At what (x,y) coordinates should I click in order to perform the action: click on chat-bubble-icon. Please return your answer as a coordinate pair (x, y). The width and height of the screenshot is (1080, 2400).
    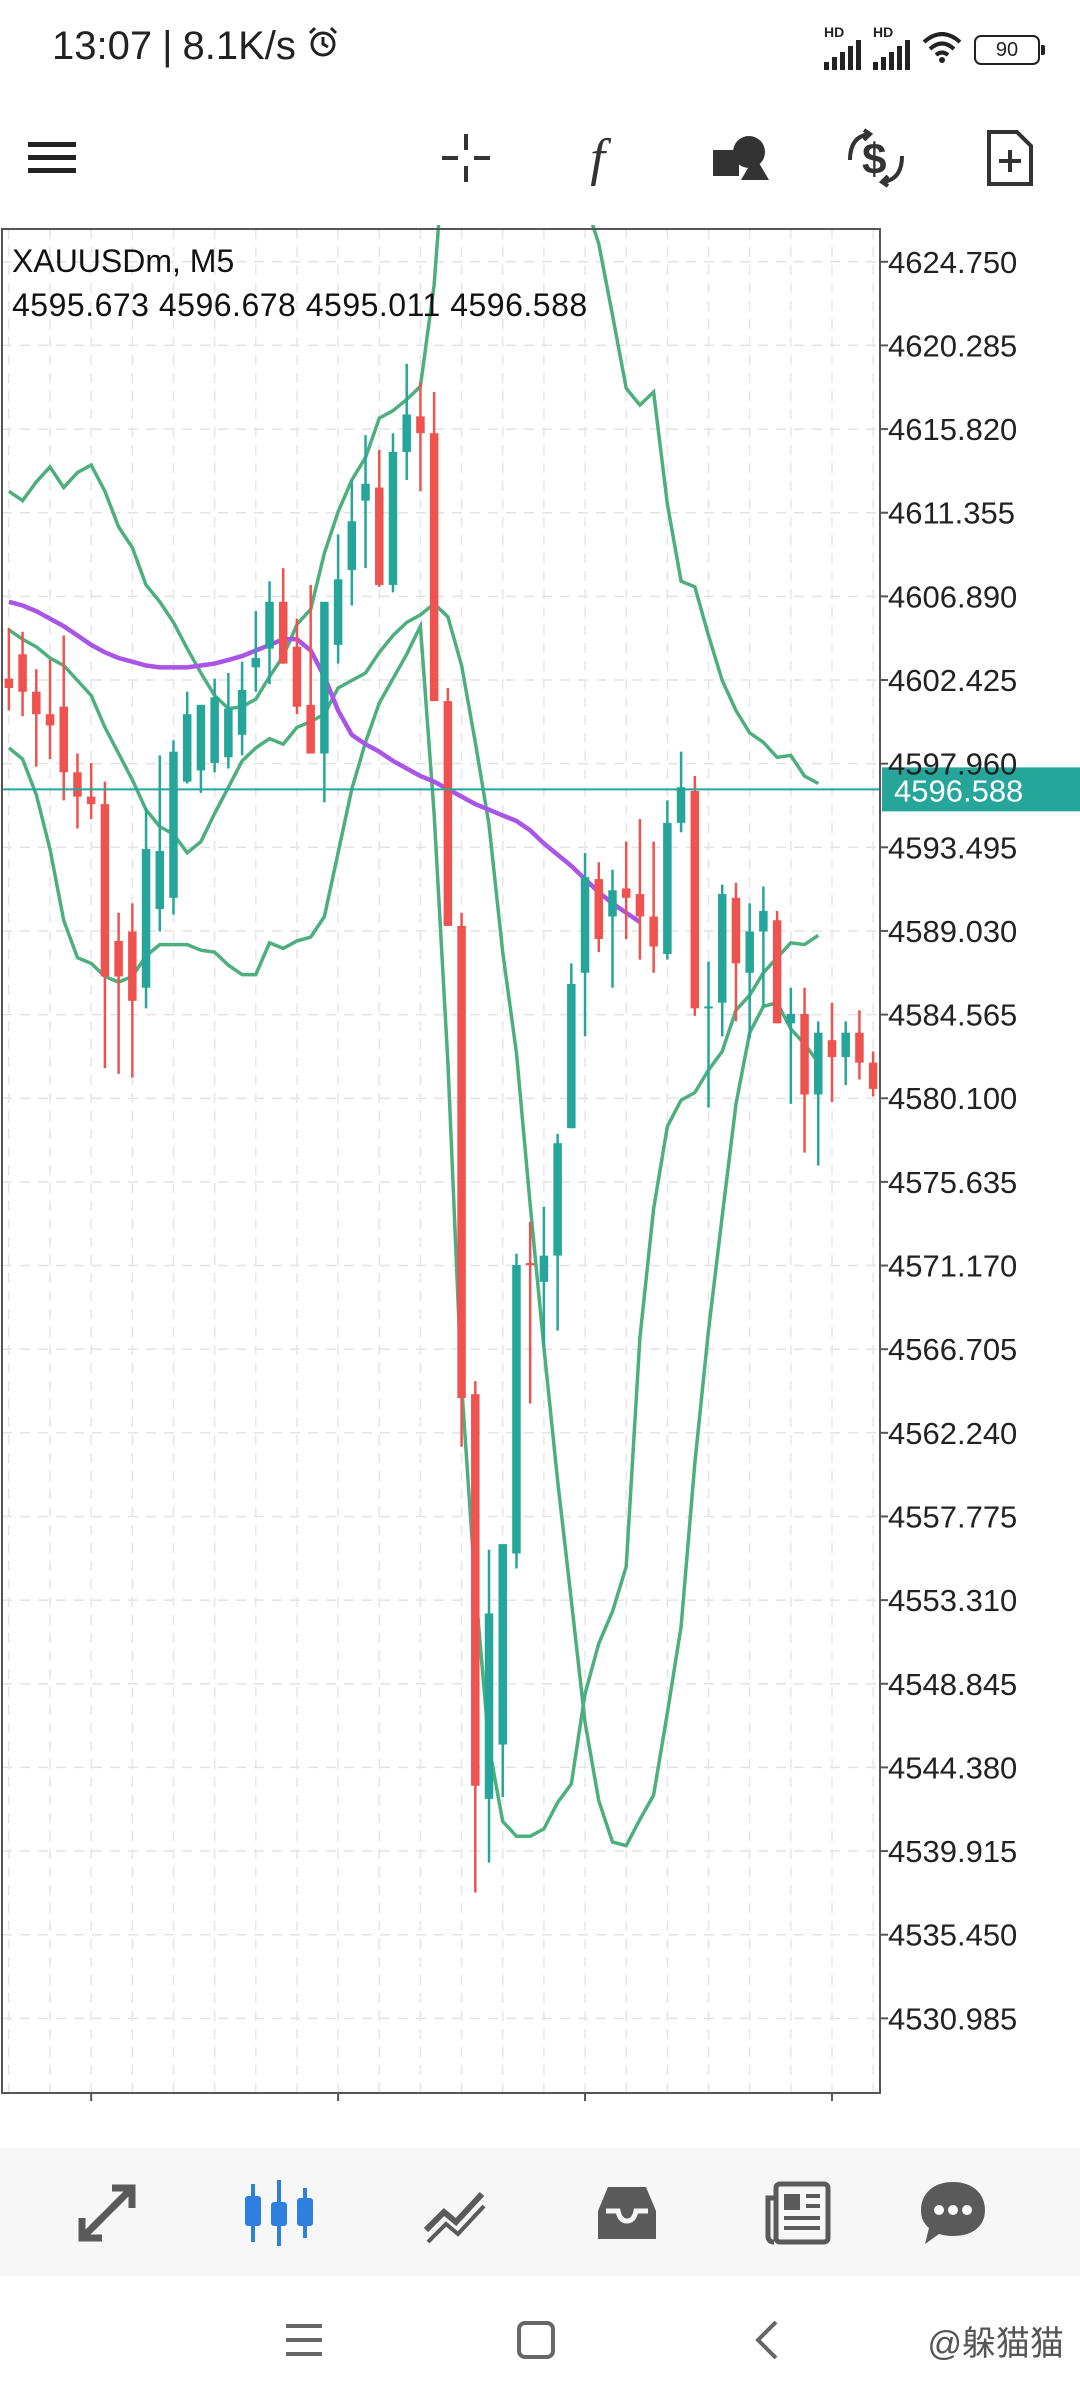
    Looking at the image, I should click on (953, 2213).